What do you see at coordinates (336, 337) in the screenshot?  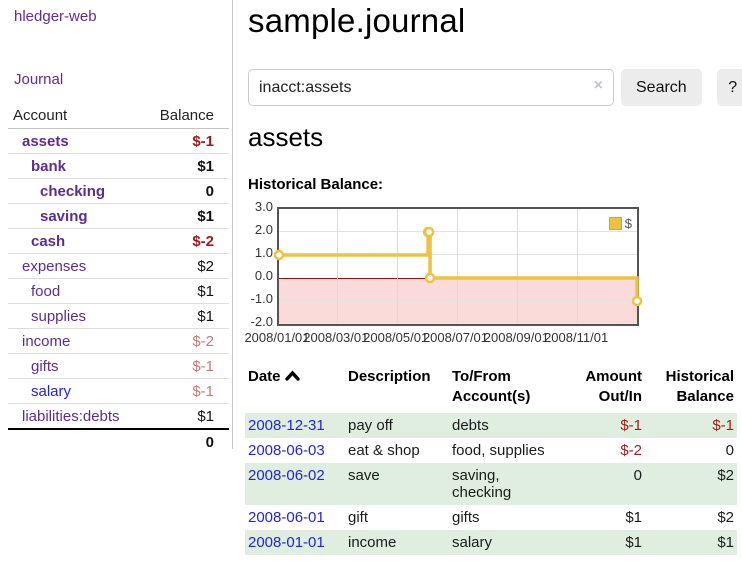 I see `x-axis-tick-label: 2008/03/01` at bounding box center [336, 337].